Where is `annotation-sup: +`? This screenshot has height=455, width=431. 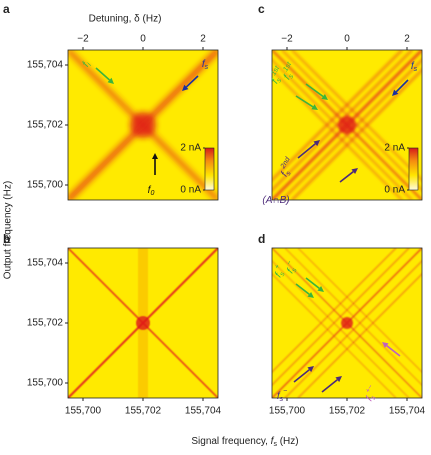 annotation-sup: + is located at coordinates (277, 266).